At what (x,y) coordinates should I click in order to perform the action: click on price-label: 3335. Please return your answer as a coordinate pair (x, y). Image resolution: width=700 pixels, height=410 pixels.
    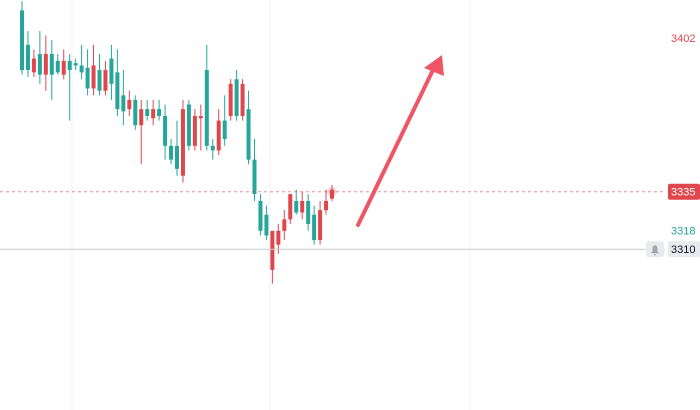
    Looking at the image, I should click on (683, 193).